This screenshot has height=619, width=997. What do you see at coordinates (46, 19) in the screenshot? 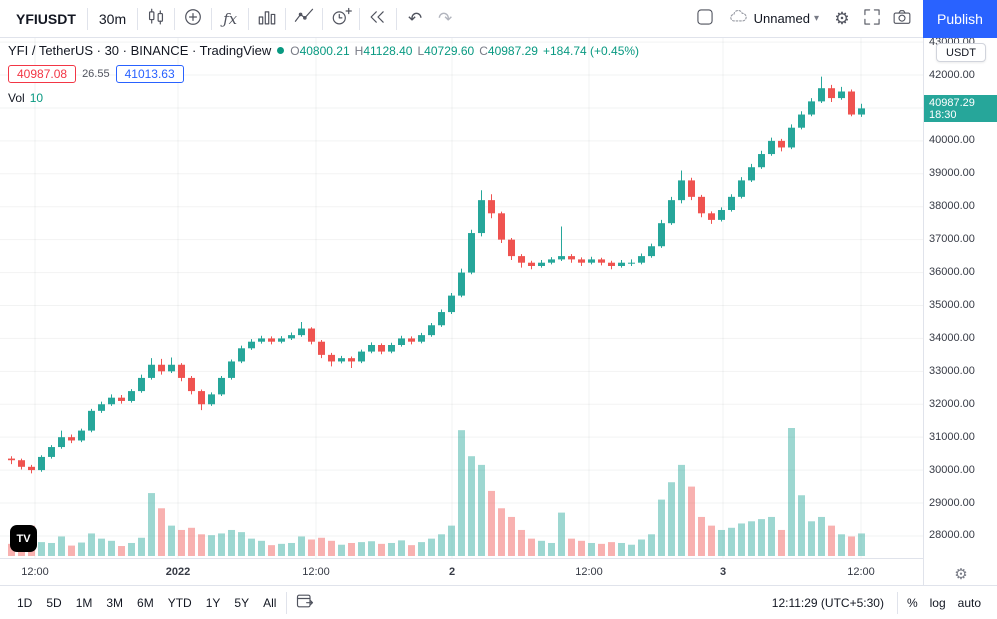
I see `symbol-button: YFIUSDT` at bounding box center [46, 19].